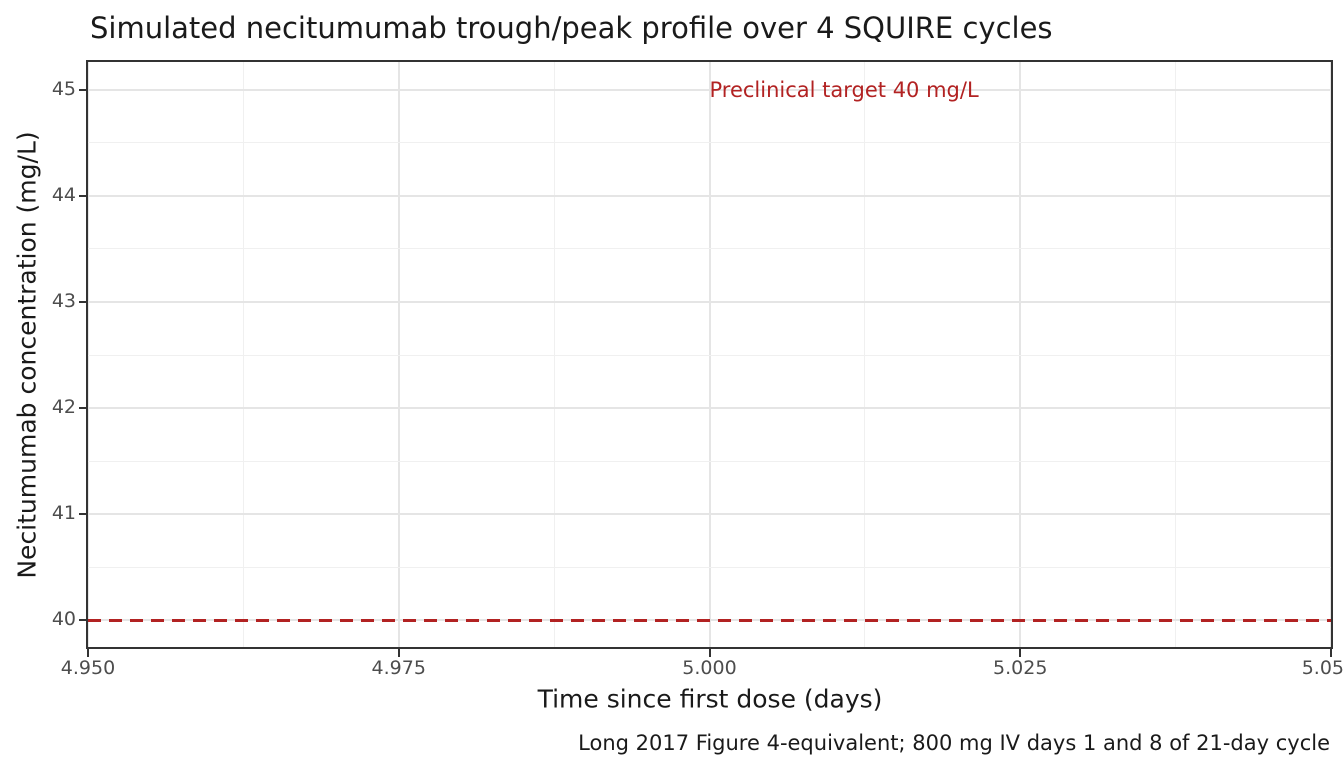 The image size is (1344, 768). What do you see at coordinates (63, 194) in the screenshot?
I see `y-tick-label: 44` at bounding box center [63, 194].